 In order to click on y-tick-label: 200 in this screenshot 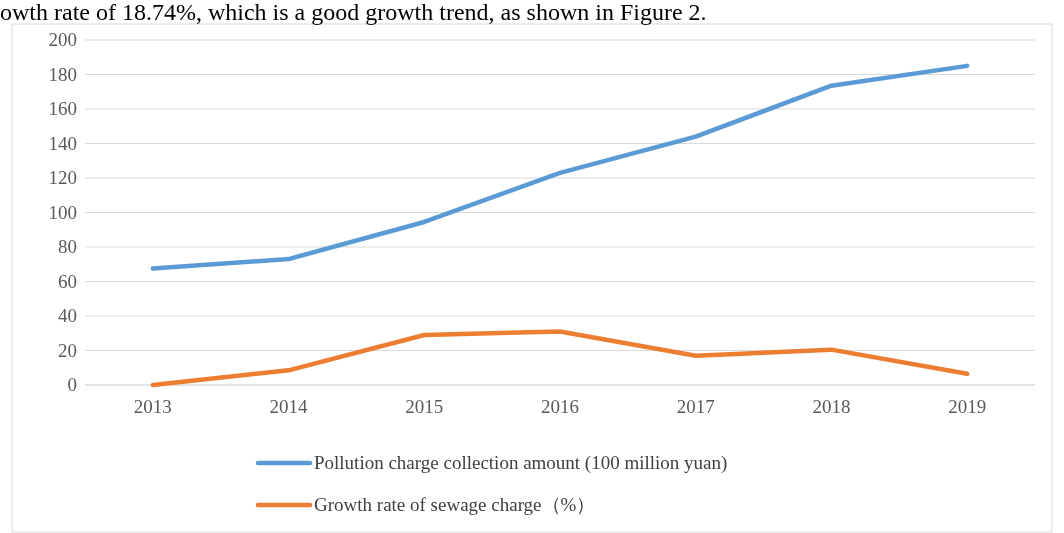, I will do `click(62, 39)`.